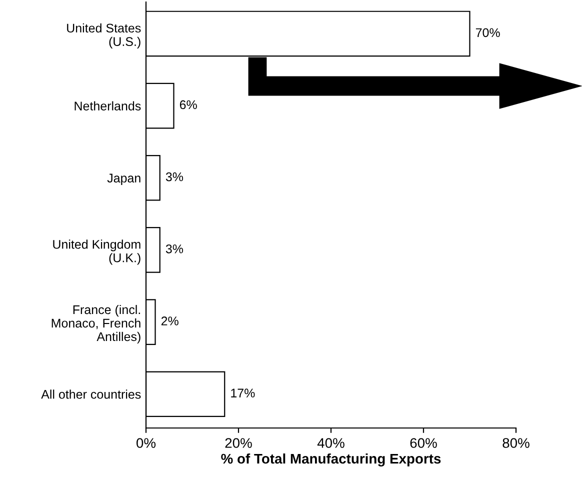 The height and width of the screenshot is (480, 582). Describe the element at coordinates (104, 35) in the screenshot. I see `y-tick-label: United States (U.S.)` at that location.